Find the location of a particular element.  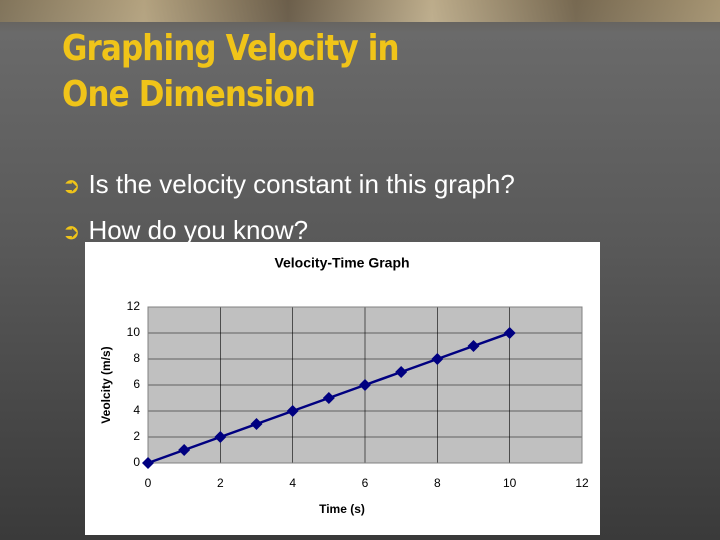

x-axis-label: Time (s) is located at coordinates (342, 509).